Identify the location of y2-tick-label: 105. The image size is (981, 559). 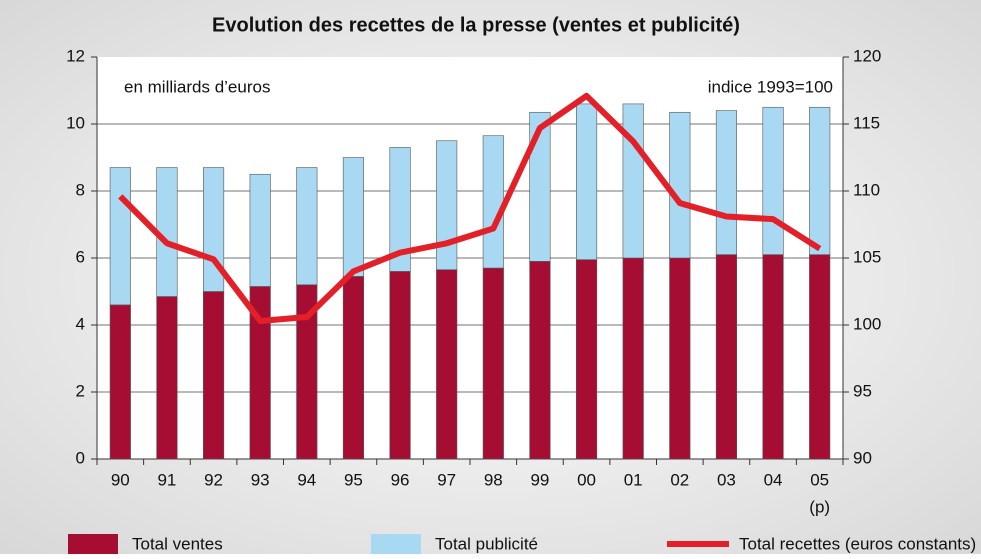
(867, 256).